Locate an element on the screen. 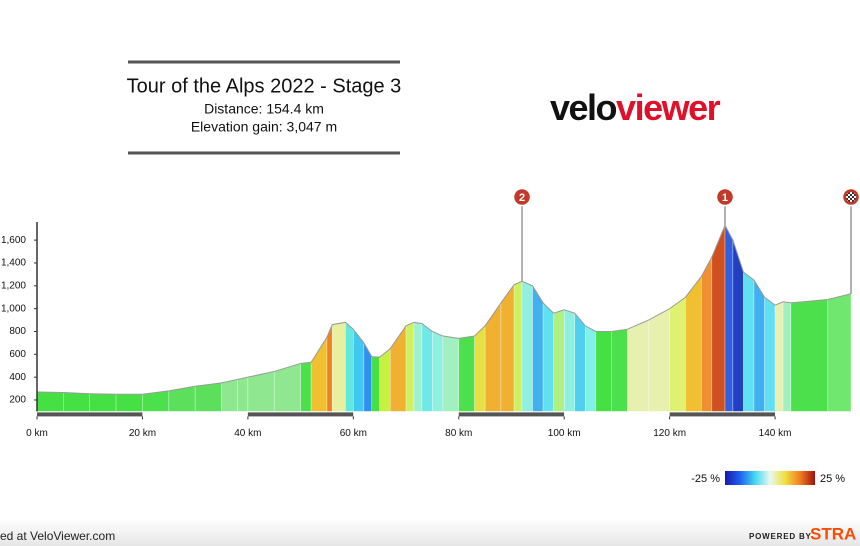  x-tick-label: 140 km is located at coordinates (775, 433).